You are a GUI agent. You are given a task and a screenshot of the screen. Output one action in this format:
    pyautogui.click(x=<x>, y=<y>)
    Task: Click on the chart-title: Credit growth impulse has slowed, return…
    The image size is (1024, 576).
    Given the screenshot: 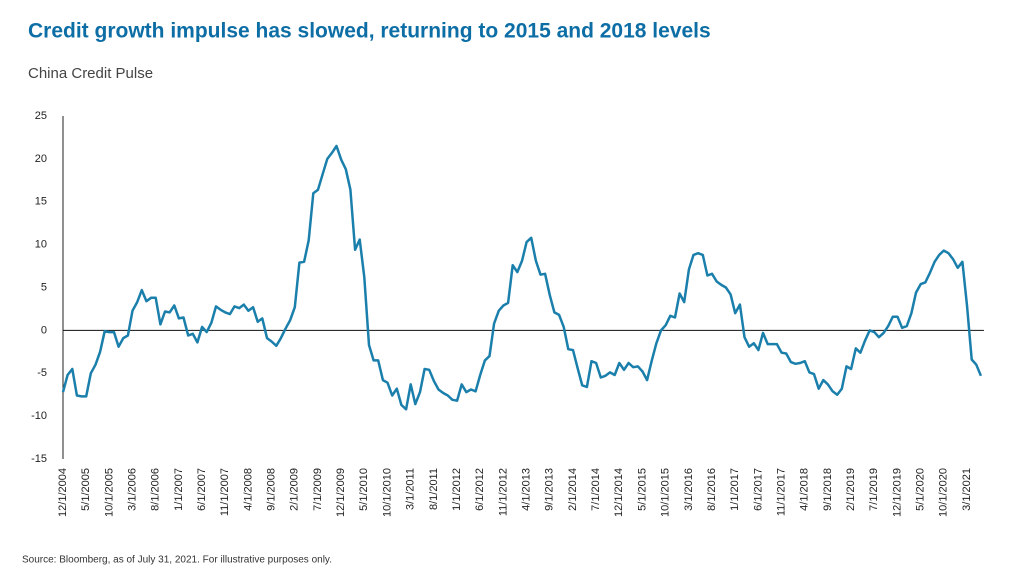 What is the action you would take?
    pyautogui.click(x=369, y=31)
    